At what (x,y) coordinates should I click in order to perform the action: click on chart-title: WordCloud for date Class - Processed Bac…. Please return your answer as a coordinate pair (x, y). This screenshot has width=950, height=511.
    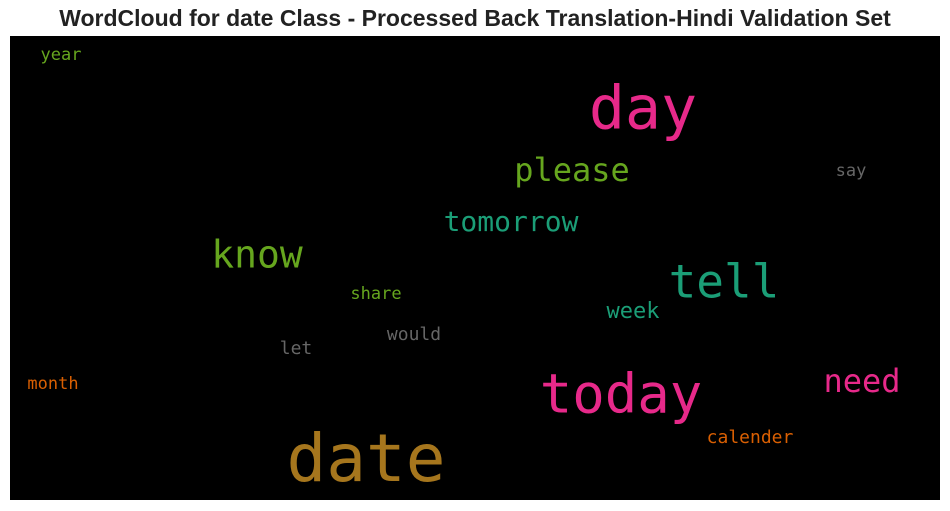
    Looking at the image, I should click on (475, 18).